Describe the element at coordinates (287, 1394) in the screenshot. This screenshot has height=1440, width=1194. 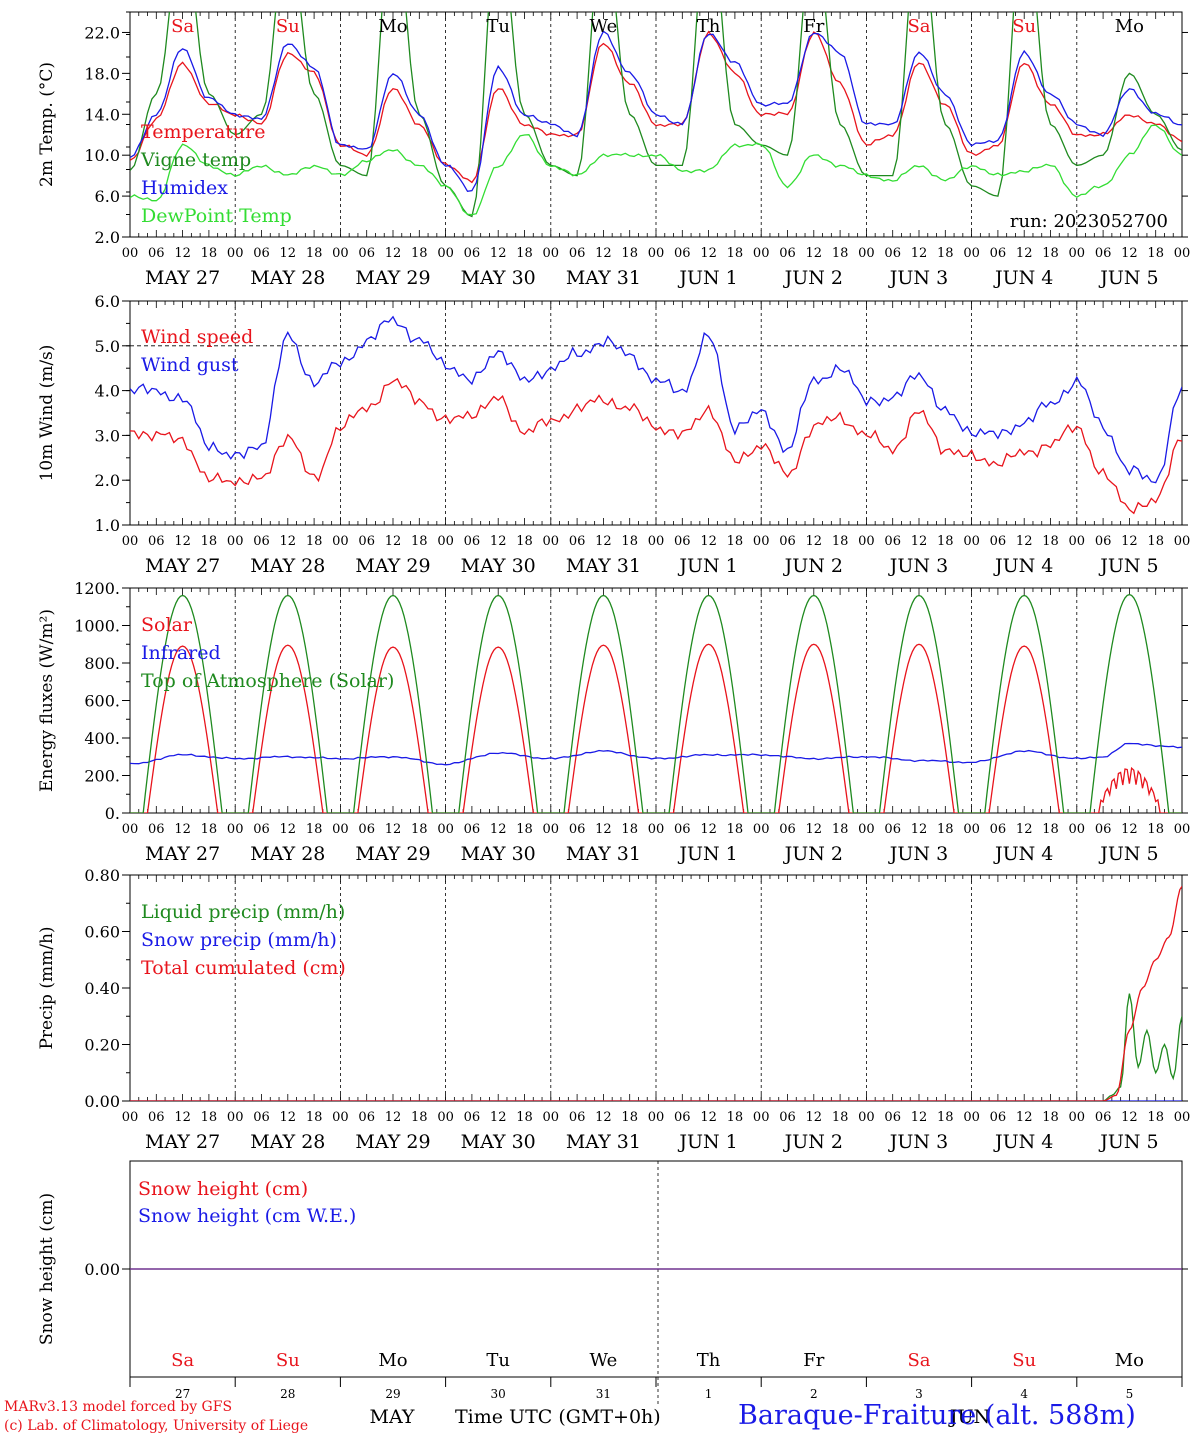
I see `day-number: 28` at that location.